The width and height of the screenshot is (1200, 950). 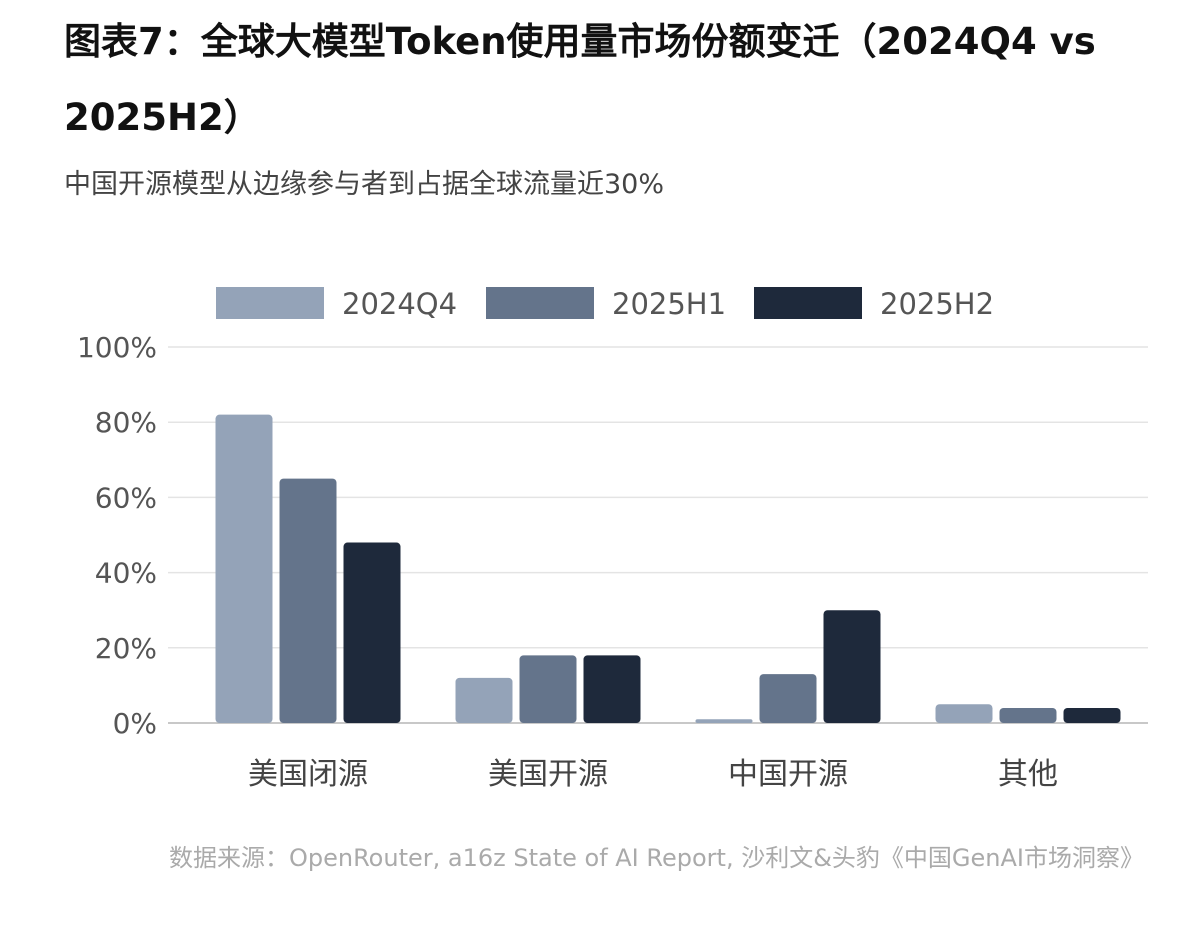 What do you see at coordinates (364, 184) in the screenshot?
I see `chart-subtitle: 中国开源模型从边缘参与者到占据全球流量近30%` at bounding box center [364, 184].